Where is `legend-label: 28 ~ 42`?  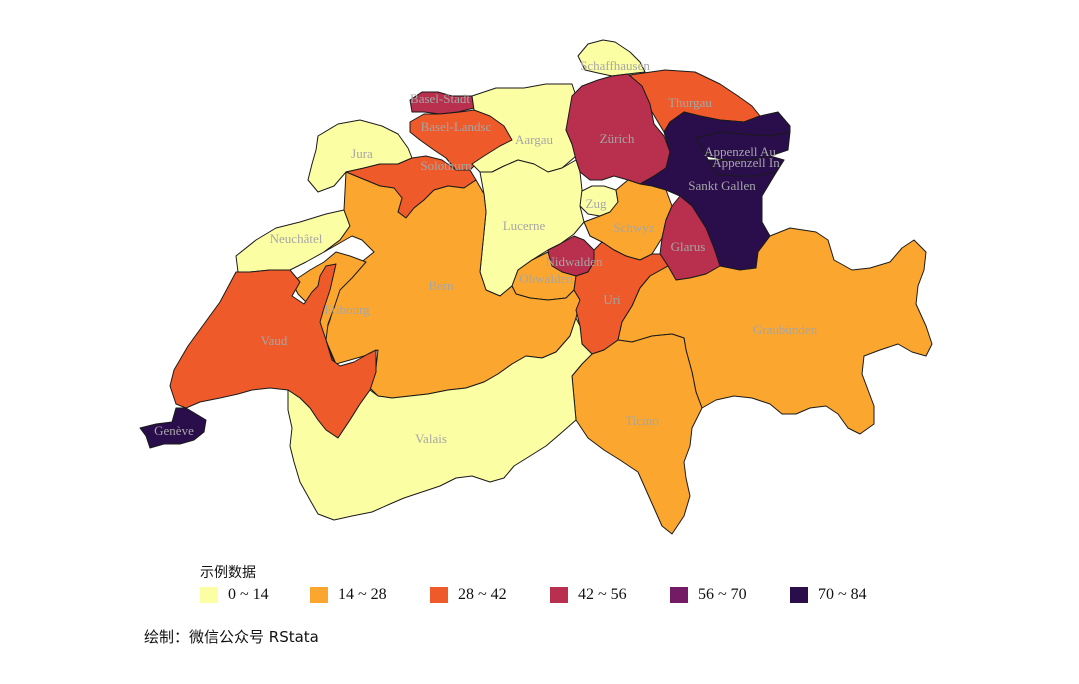
legend-label: 28 ~ 42 is located at coordinates (482, 594).